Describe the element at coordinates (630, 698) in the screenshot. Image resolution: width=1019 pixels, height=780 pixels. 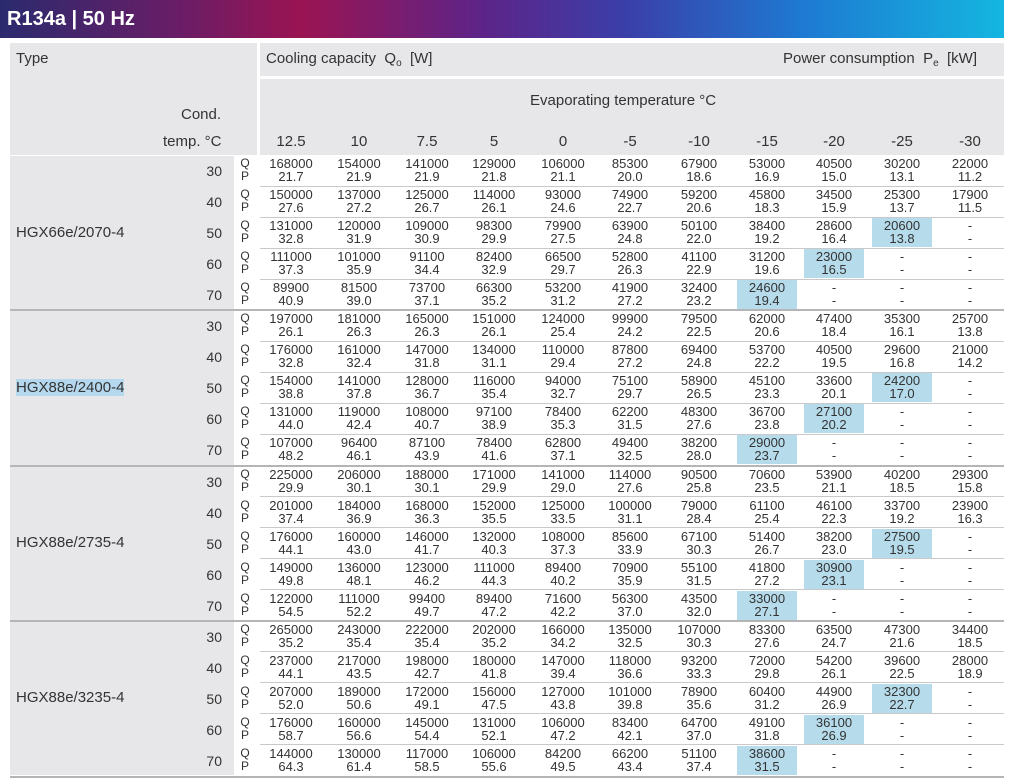
I see `data-cell: 101000 39.8` at that location.